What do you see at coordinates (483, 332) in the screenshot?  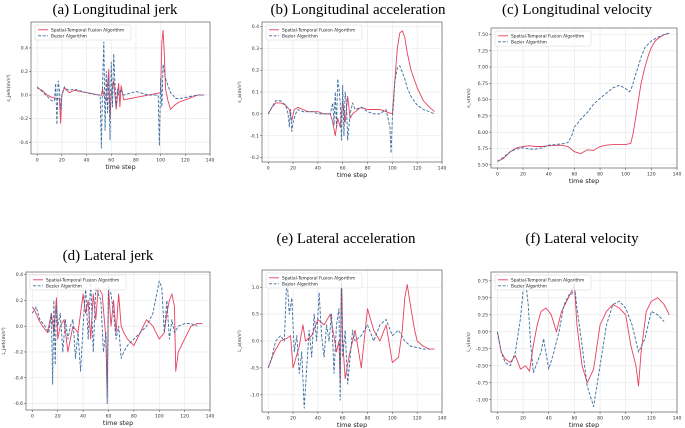 I see `y-tick-label: 0.00` at bounding box center [483, 332].